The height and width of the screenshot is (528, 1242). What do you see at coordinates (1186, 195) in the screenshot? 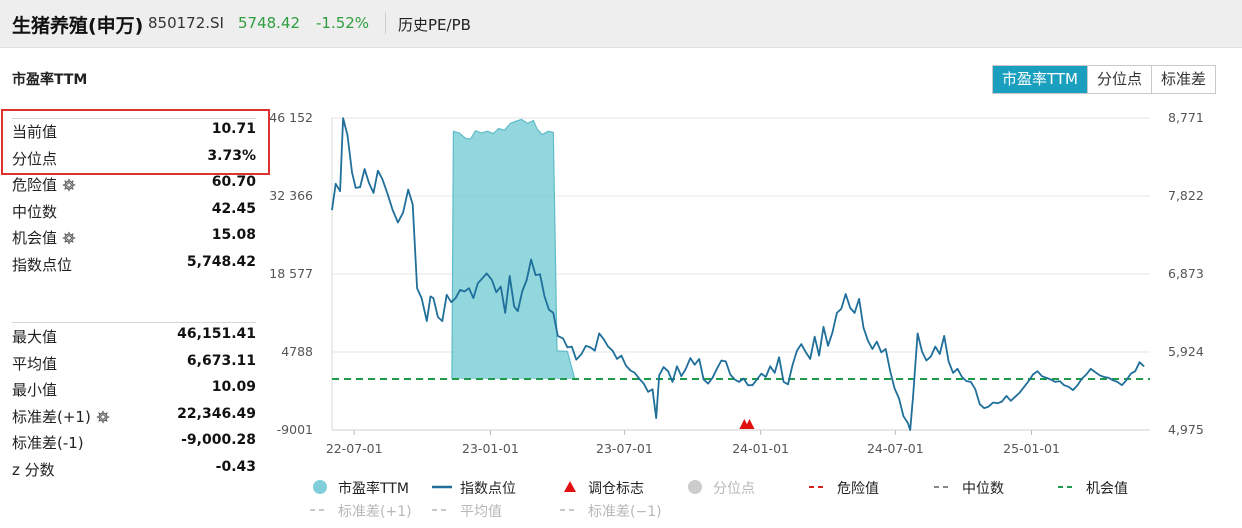
I see `y-right-tick-label: 7,822` at bounding box center [1186, 195].